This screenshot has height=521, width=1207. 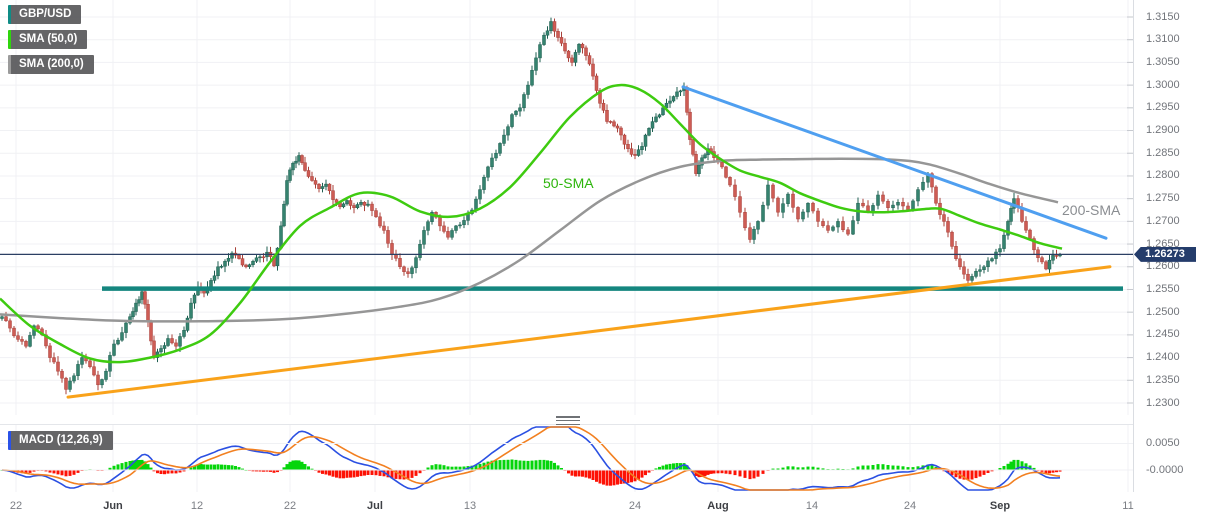 What do you see at coordinates (894, 162) in the screenshot?
I see `descending-resistance-trendline` at bounding box center [894, 162].